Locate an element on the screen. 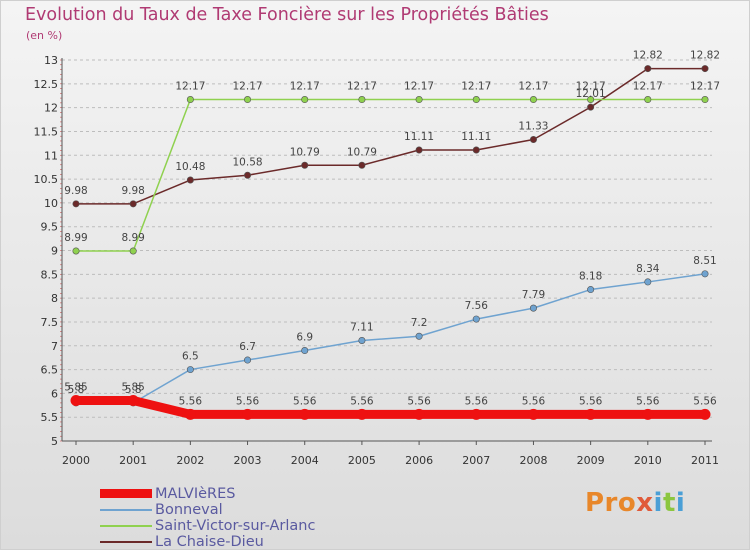  point-la-chaise-dieu-2003 is located at coordinates (248, 175).